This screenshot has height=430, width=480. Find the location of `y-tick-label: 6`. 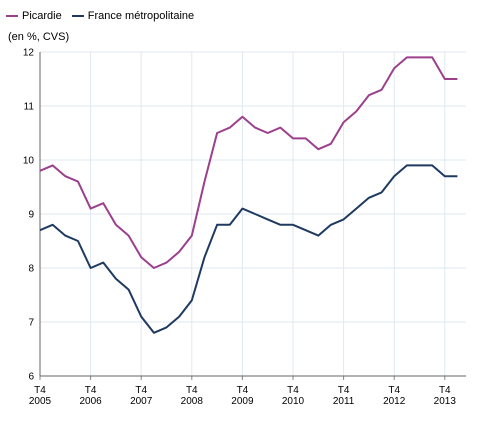

y-tick-label: 6 is located at coordinates (31, 377).